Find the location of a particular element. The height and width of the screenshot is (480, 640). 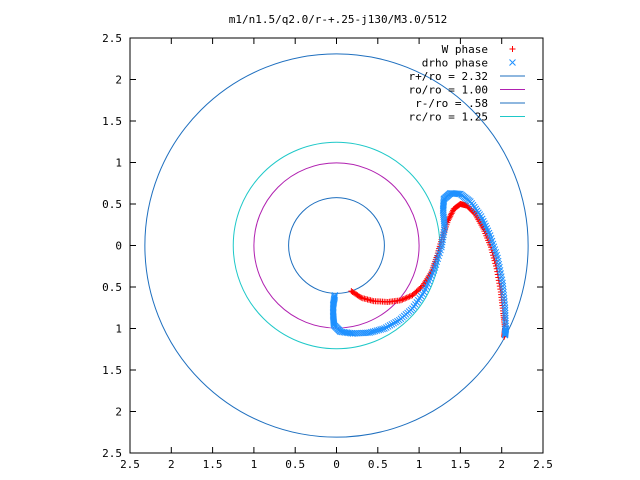

chart-title: m1/n1.5/q2.0/r-+.25-j130/M3.0/512 is located at coordinates (338, 19).